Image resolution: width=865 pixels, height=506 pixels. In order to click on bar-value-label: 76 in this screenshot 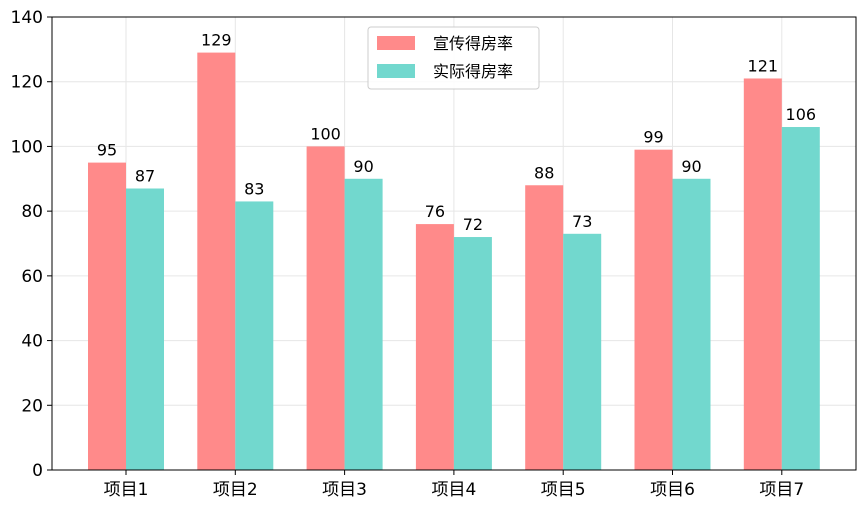, I will do `click(435, 211)`.